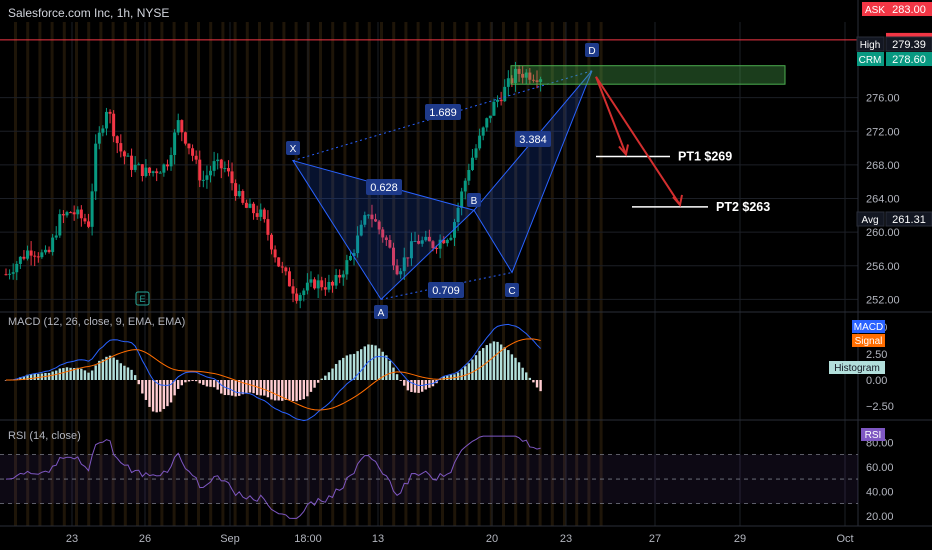  I want to click on macd-title: MACD (12, 26, close, 9, EMA, EMA), so click(97, 322).